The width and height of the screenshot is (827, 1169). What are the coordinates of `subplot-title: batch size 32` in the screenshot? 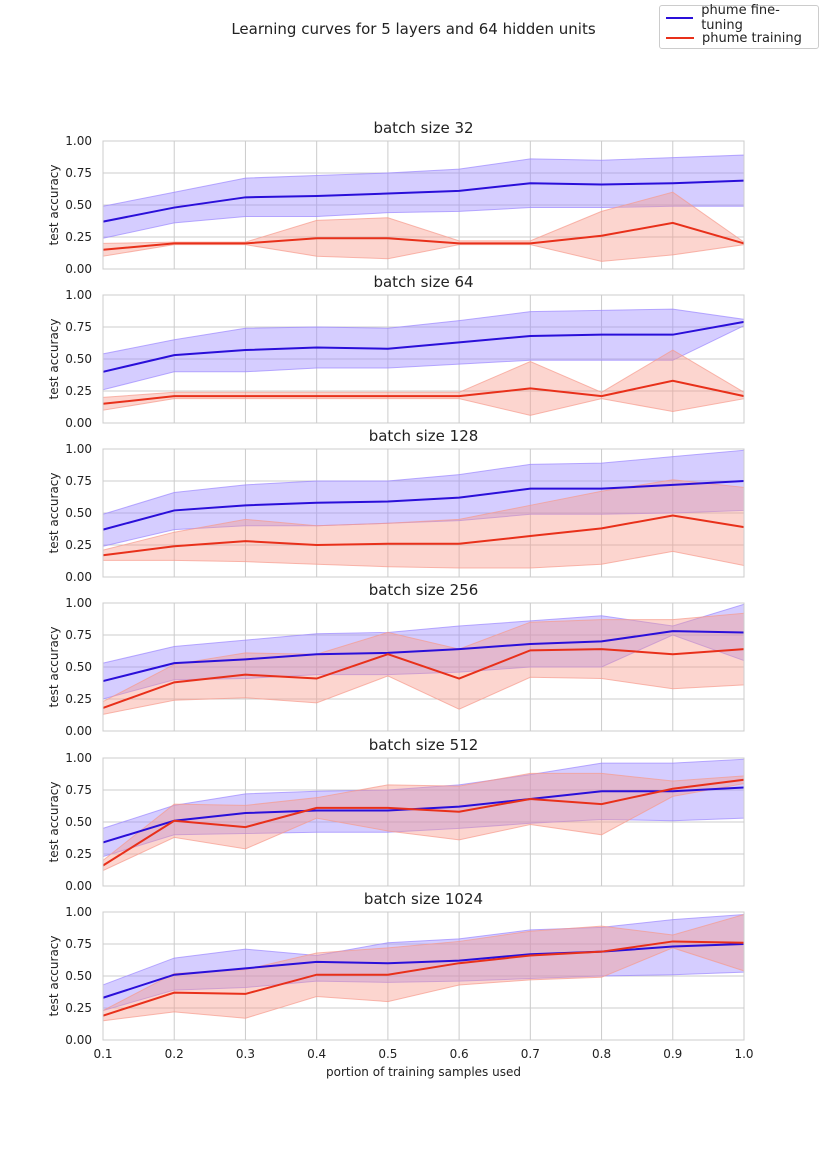 It's located at (423, 128).